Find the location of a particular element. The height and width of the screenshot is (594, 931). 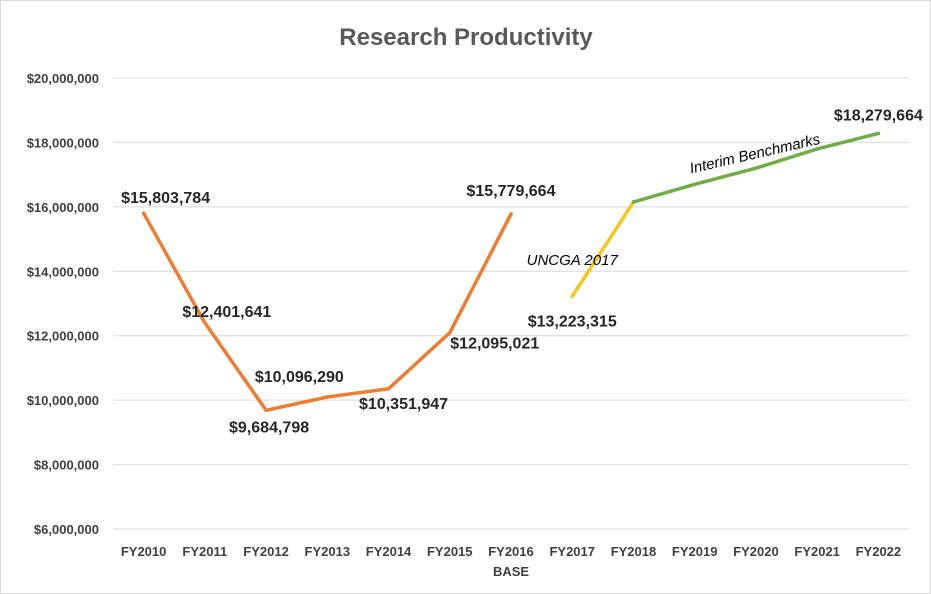

x-tick-label: FY2022 is located at coordinates (879, 551).